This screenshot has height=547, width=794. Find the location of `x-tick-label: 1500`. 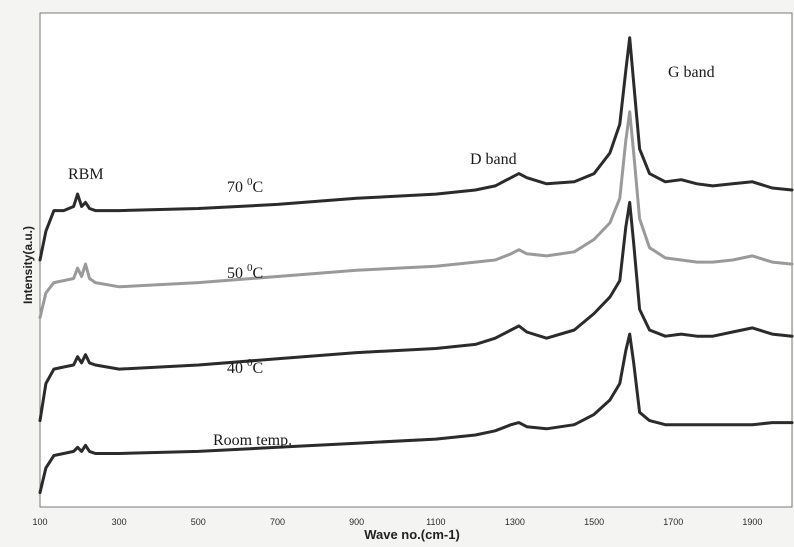

x-tick-label: 1500 is located at coordinates (594, 522).